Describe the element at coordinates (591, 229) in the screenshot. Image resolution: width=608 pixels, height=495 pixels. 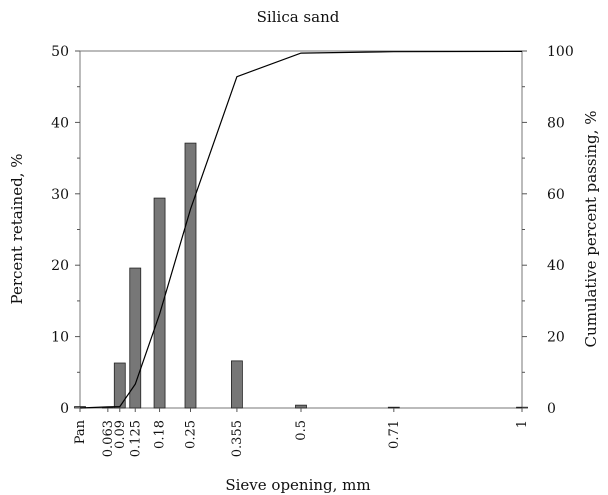
I see `y2-axis-title: Cumulative percent passing, %` at that location.